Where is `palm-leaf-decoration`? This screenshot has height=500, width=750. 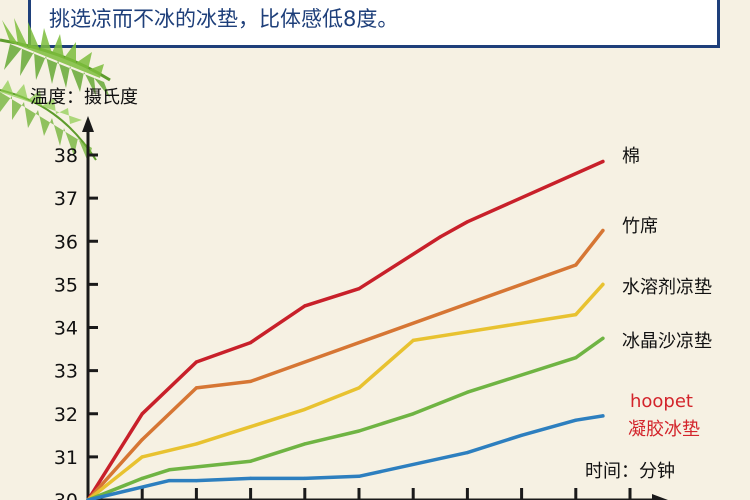 palm-leaf-decoration is located at coordinates (55, 90).